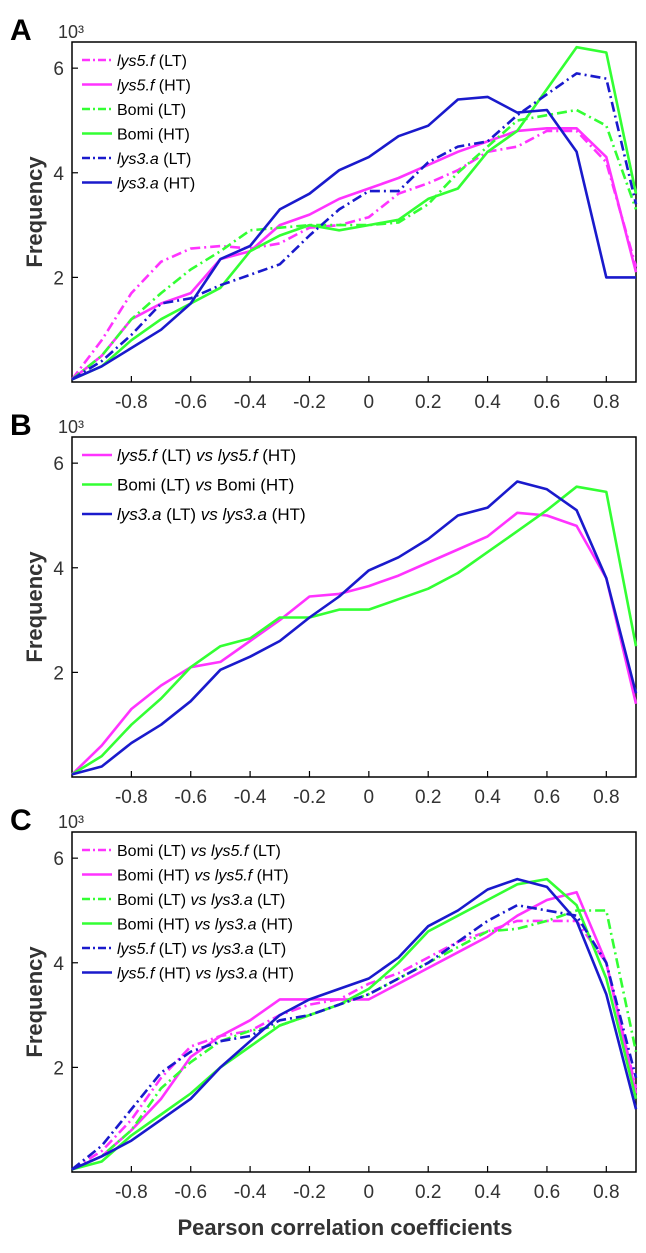 Image resolution: width=646 pixels, height=1253 pixels. What do you see at coordinates (153, 135) in the screenshot?
I see `legend-label: Bomi (HT)` at bounding box center [153, 135].